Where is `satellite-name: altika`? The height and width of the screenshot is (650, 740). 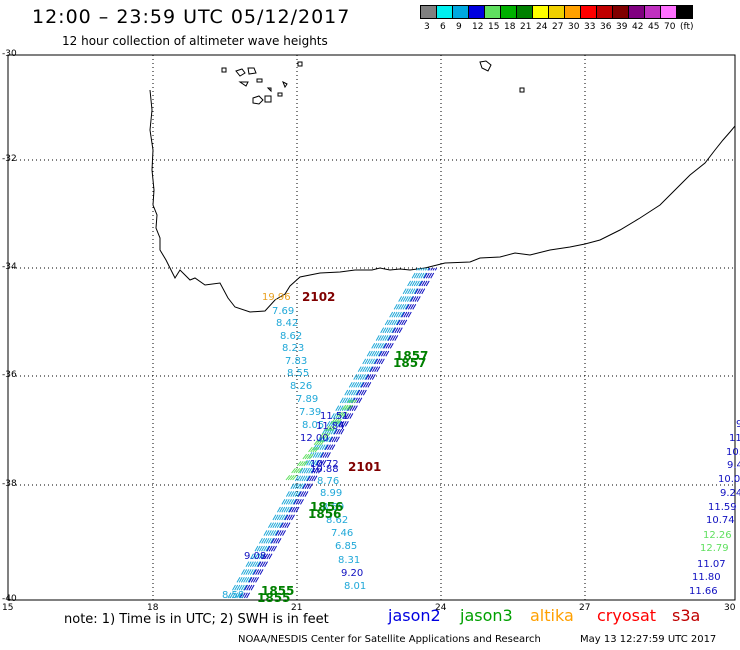
satellite-name: altika is located at coordinates (552, 615).